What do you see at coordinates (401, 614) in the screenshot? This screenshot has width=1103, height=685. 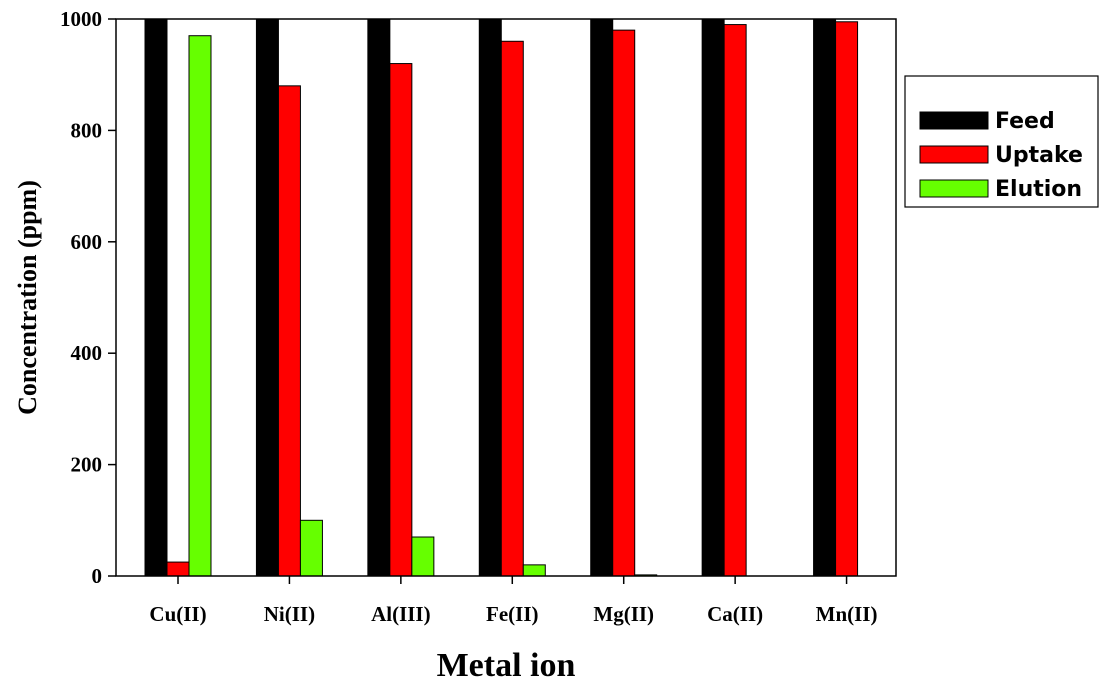 I see `x-tick-label: Al(III)` at bounding box center [401, 614].